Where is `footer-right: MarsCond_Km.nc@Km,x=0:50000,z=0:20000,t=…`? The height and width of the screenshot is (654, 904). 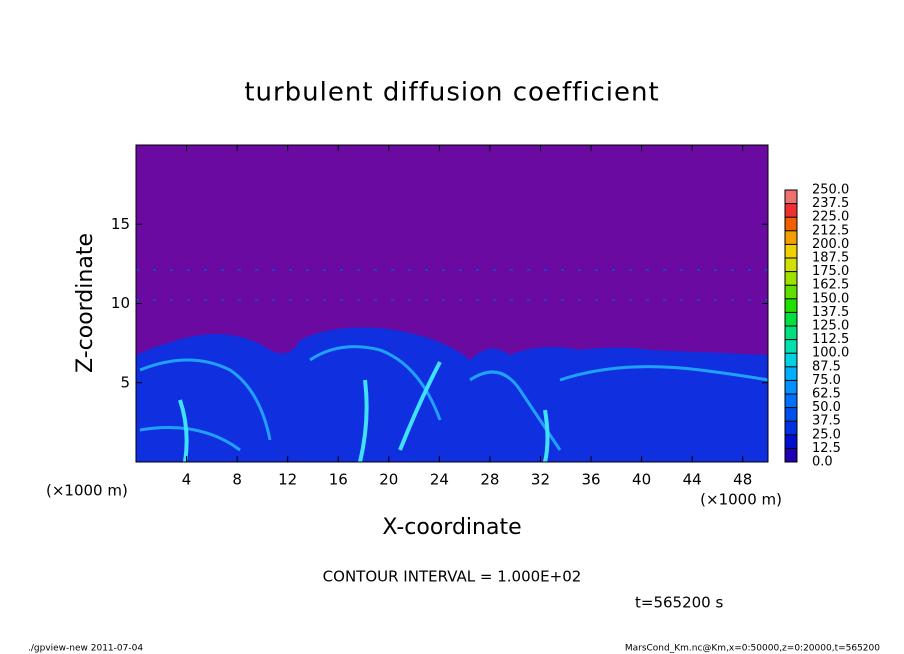
footer-right: MarsCond_Km.nc@Km,x=0:50000,z=0:20000,t=… is located at coordinates (752, 649).